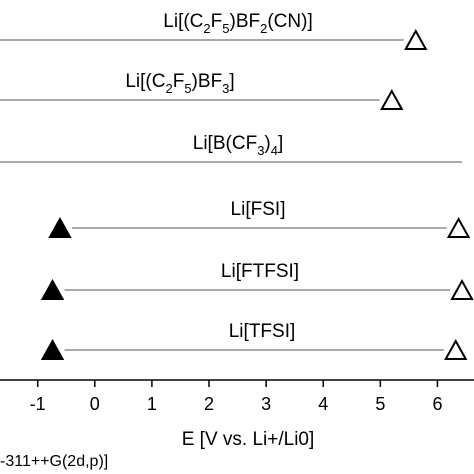 The image size is (474, 474). What do you see at coordinates (437, 404) in the screenshot?
I see `x-tick-label: 6` at bounding box center [437, 404].